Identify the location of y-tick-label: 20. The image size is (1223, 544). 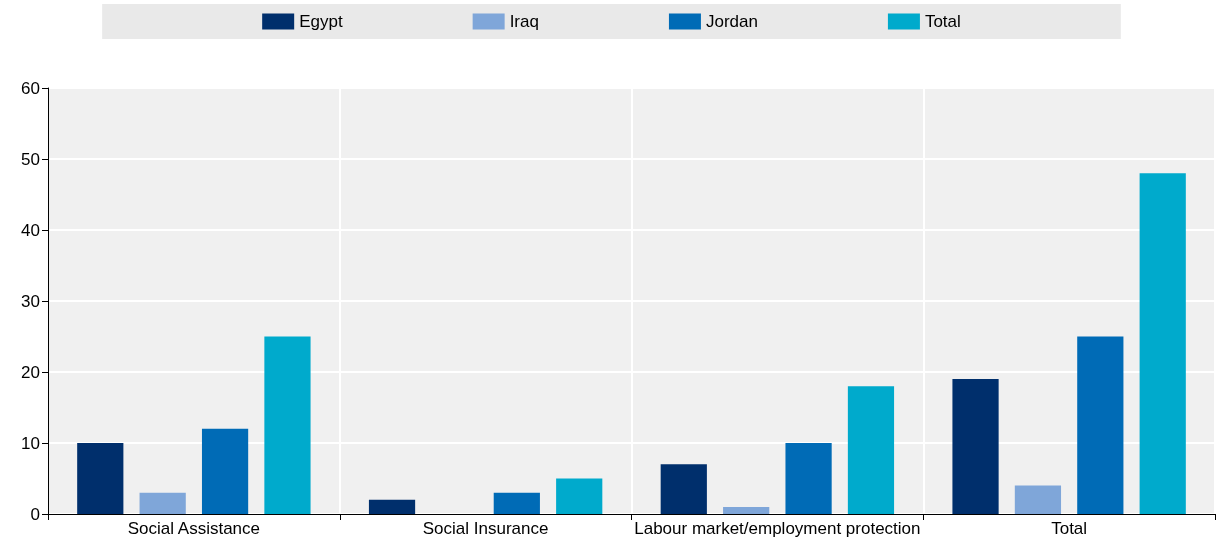
(30, 372).